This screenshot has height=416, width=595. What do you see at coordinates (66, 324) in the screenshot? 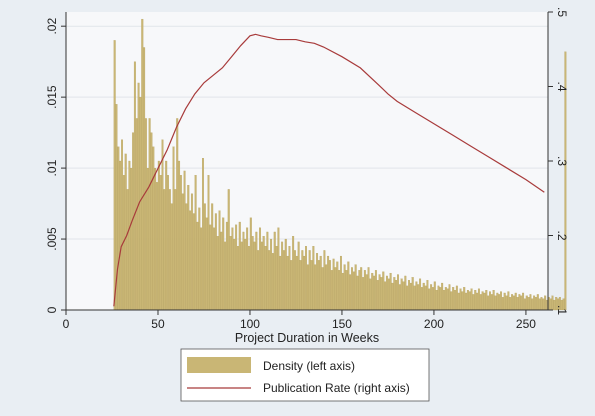
I see `x-tick-label: 0` at bounding box center [66, 324].